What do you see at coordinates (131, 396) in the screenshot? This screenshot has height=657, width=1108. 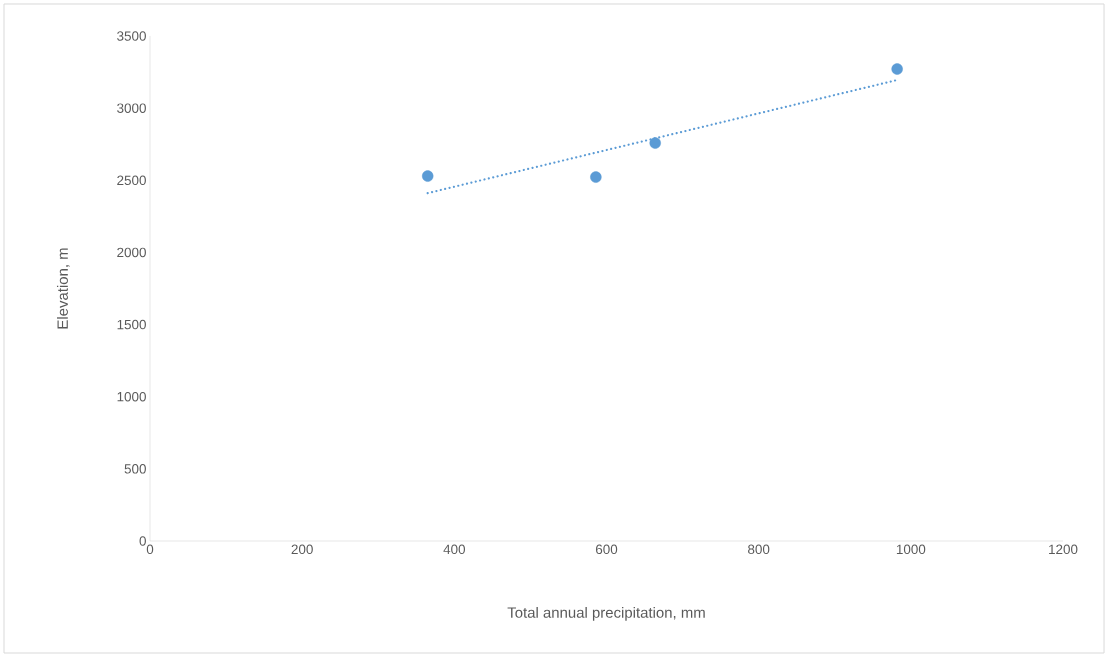 I see `y-tick-label: 1000` at bounding box center [131, 396].